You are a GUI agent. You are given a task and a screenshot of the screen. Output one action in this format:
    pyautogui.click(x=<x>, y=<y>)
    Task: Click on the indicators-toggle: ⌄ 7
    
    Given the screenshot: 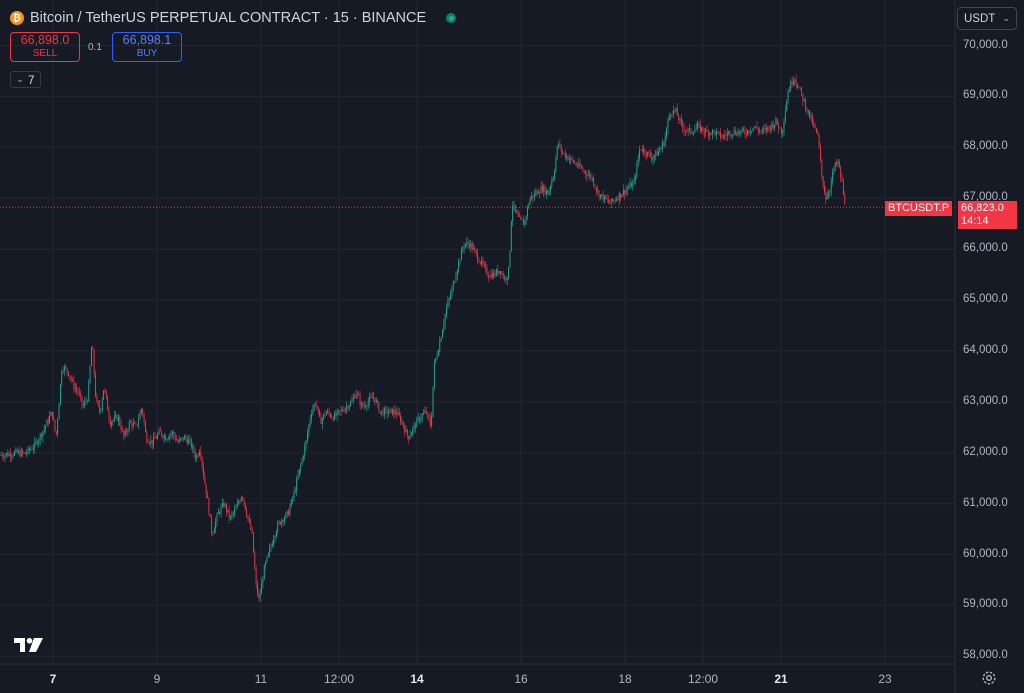 What is the action you would take?
    pyautogui.click(x=25, y=79)
    